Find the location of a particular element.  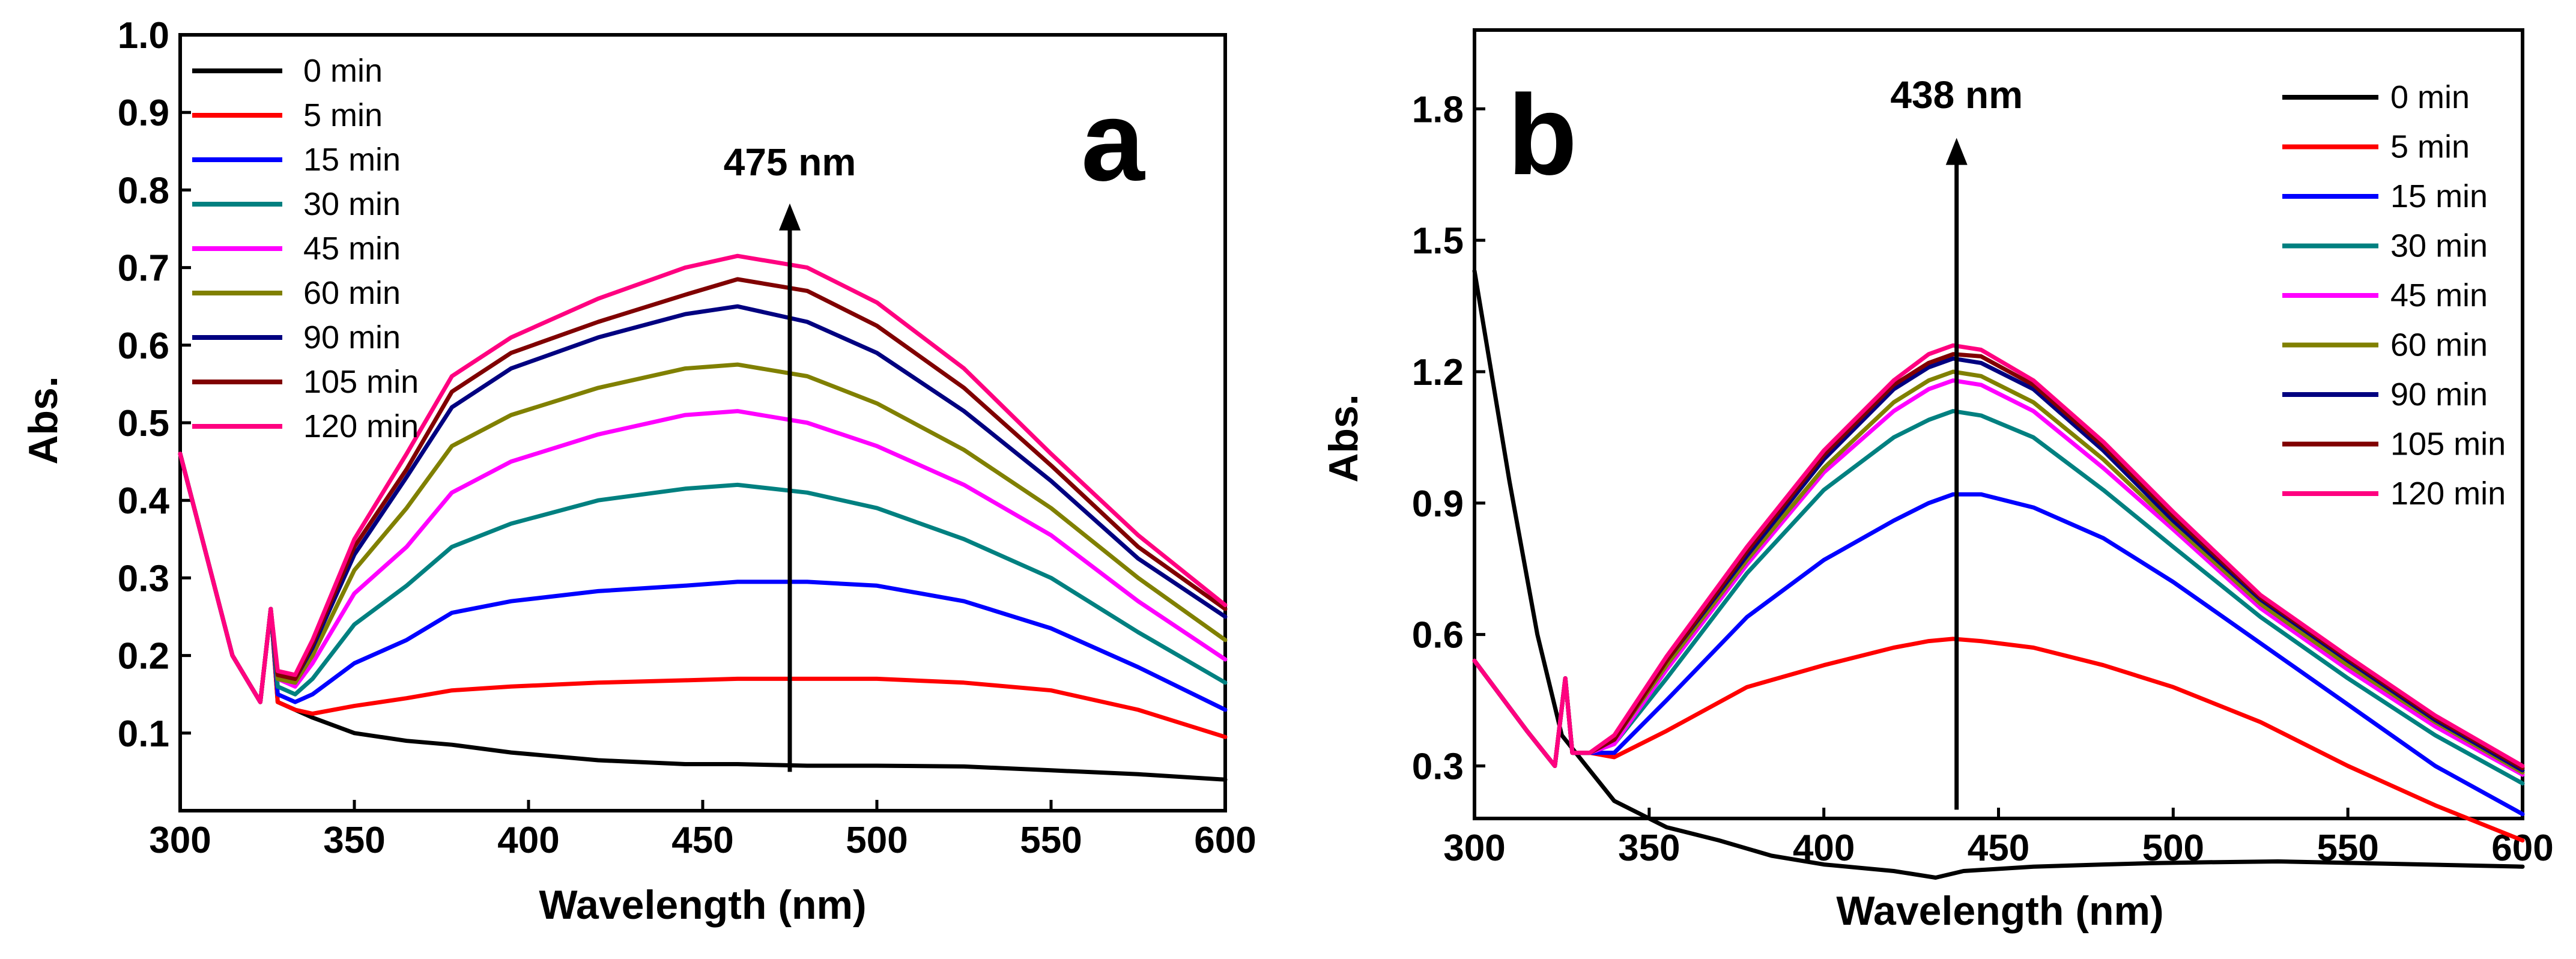

panel-b-annotation: 438 nm is located at coordinates (1956, 441).